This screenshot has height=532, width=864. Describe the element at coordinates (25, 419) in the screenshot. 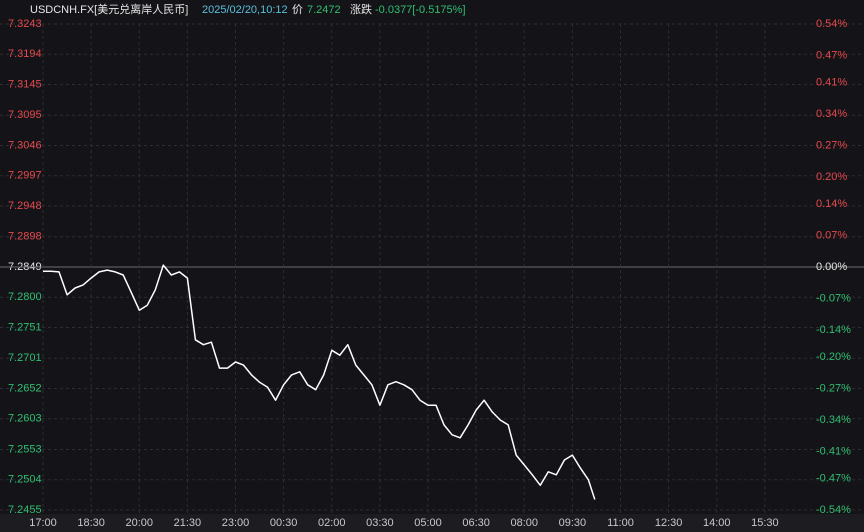

I see `y-tick-label: 7.2603` at that location.